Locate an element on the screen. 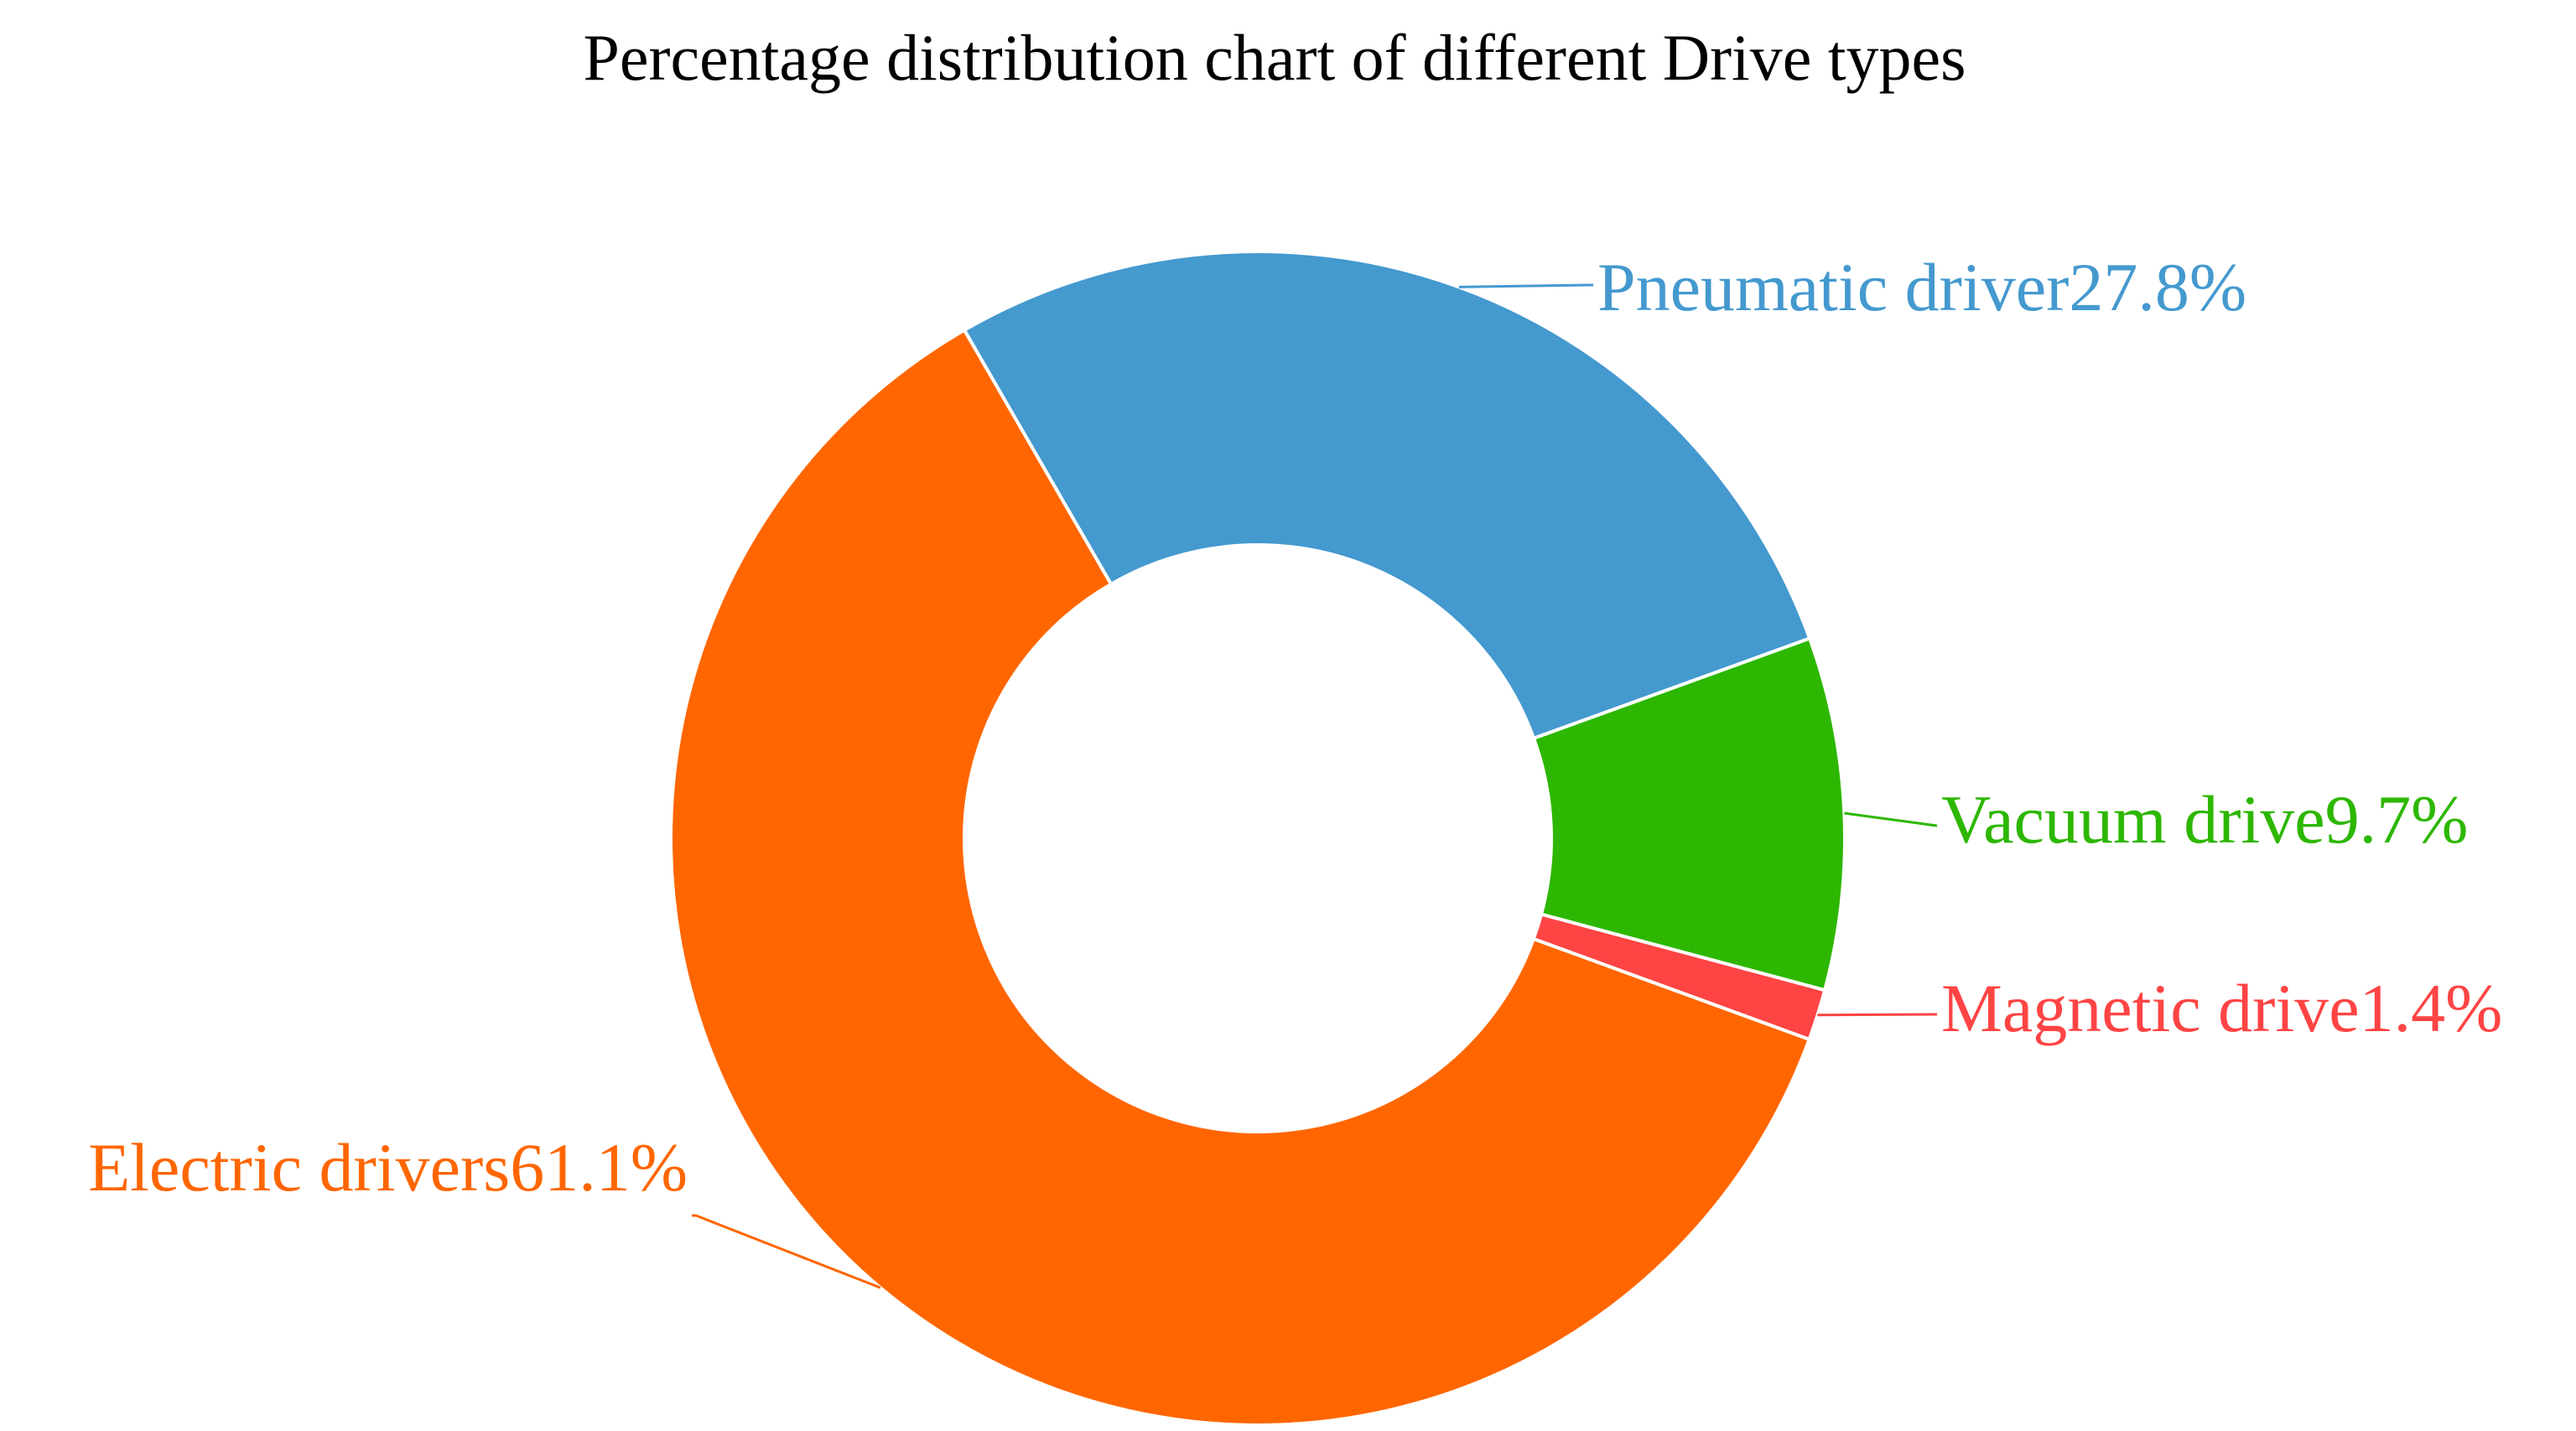  data-label-pneumatic-driver: Pneumatic driver27.8% is located at coordinates (1922, 287).